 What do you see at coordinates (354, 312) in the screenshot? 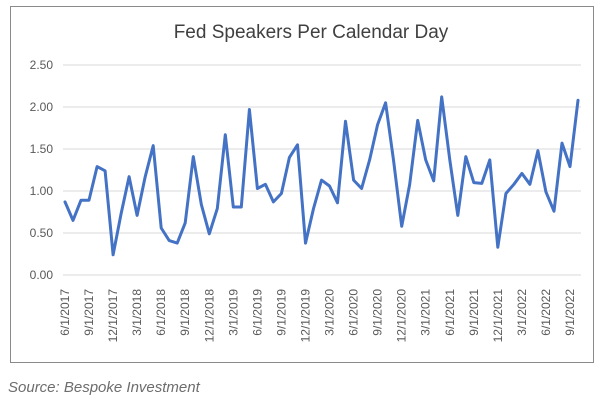
I see `x-tick-label: 6/1/2020` at bounding box center [354, 312].